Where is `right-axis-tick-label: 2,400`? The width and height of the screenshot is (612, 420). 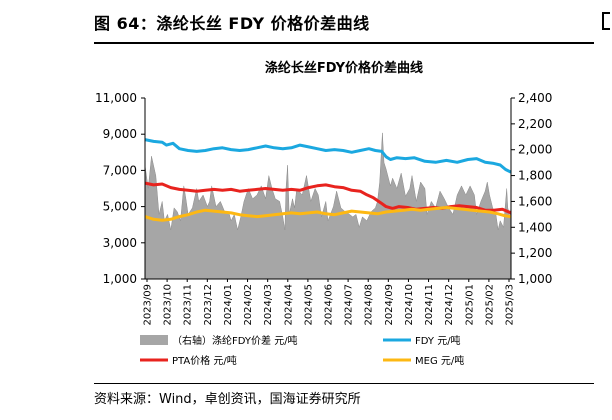 right-axis-tick-label: 2,400 is located at coordinates (535, 98).